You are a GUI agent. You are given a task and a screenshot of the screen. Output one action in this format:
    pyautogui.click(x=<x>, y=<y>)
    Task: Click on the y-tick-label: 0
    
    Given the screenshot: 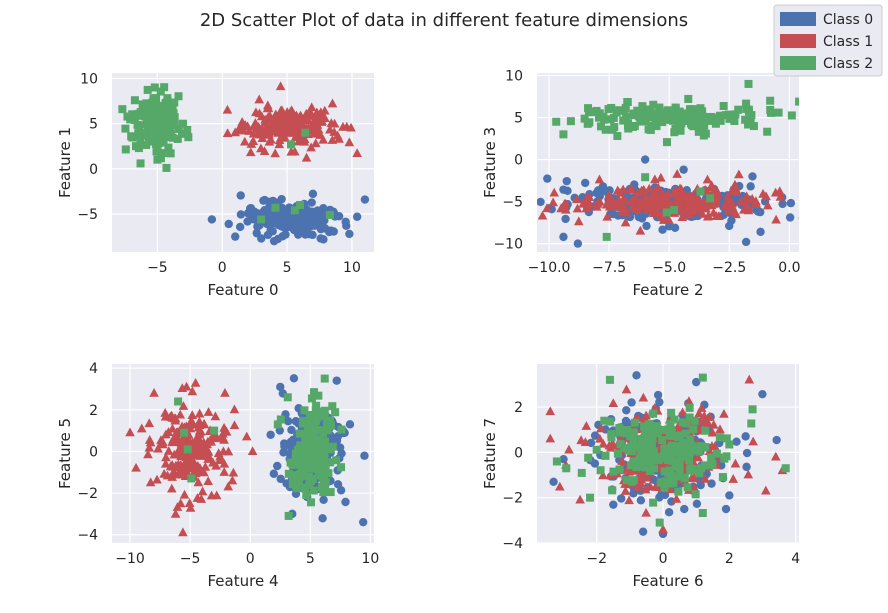 What is the action you would take?
    pyautogui.click(x=518, y=453)
    